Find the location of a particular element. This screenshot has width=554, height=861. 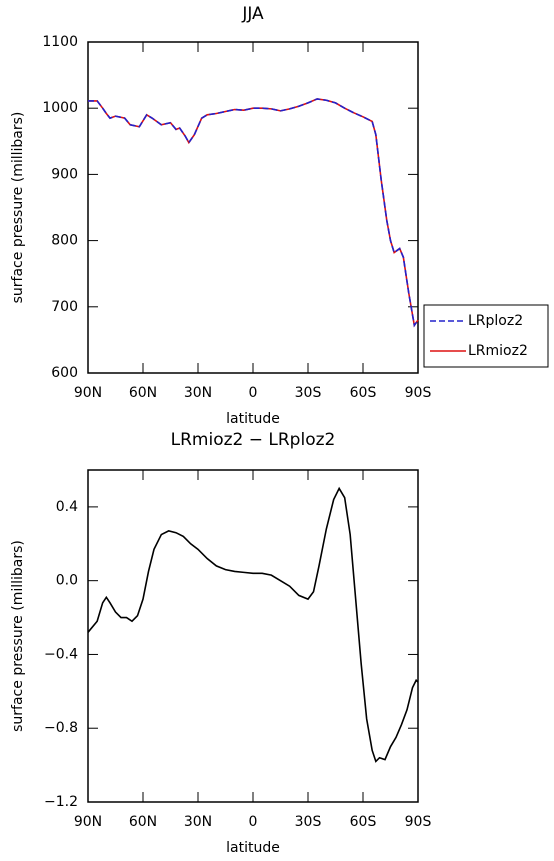

chart-title: LRmioz2 − LRploz2 is located at coordinates (253, 440).